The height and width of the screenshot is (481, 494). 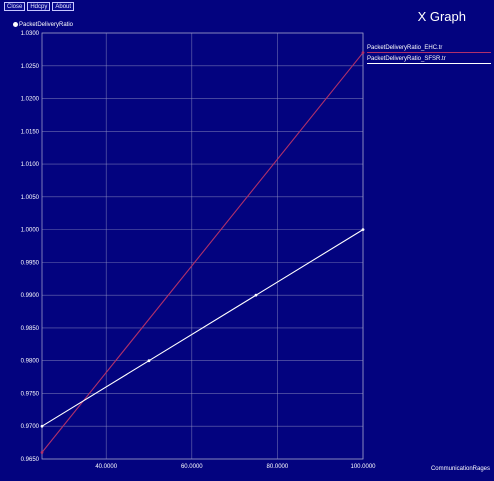 I want to click on y-tick-label: 0.9650, so click(x=30, y=460).